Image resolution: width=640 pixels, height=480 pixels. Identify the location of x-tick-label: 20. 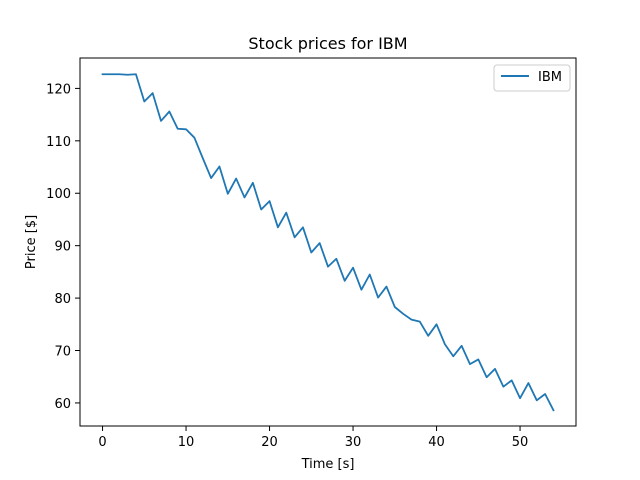
(269, 442).